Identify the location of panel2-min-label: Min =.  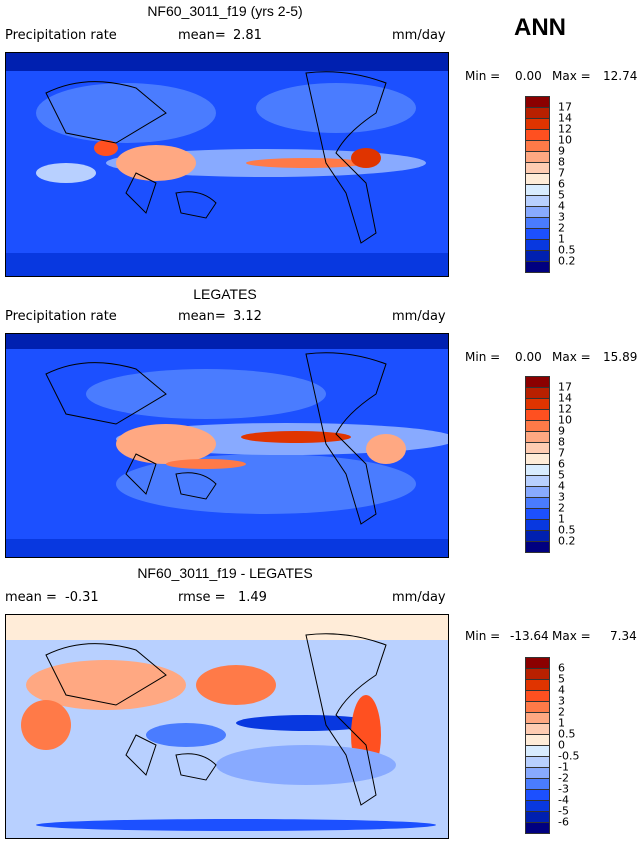
(483, 357).